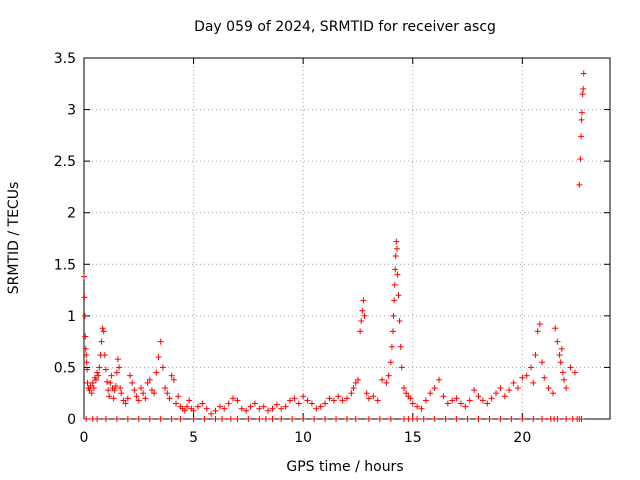 The width and height of the screenshot is (640, 480). Describe the element at coordinates (306, 438) in the screenshot. I see `x-tick-labels: 0 5 10 15 20` at that location.